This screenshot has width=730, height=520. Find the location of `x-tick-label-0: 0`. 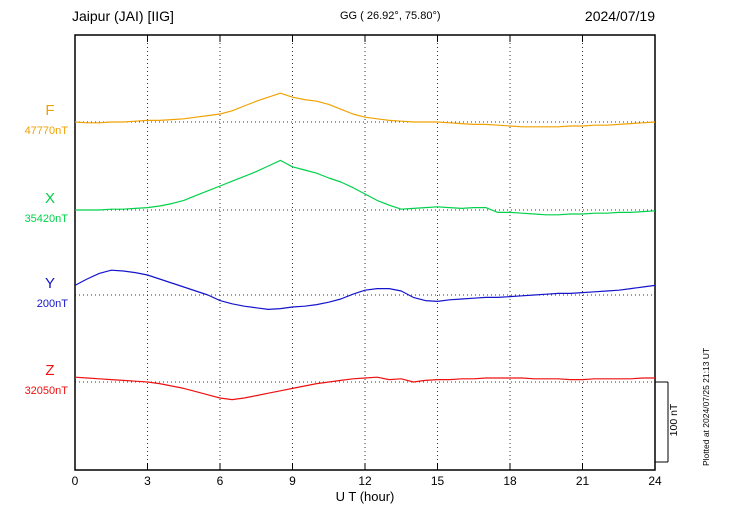

x-tick-label-0: 0 is located at coordinates (75, 481).